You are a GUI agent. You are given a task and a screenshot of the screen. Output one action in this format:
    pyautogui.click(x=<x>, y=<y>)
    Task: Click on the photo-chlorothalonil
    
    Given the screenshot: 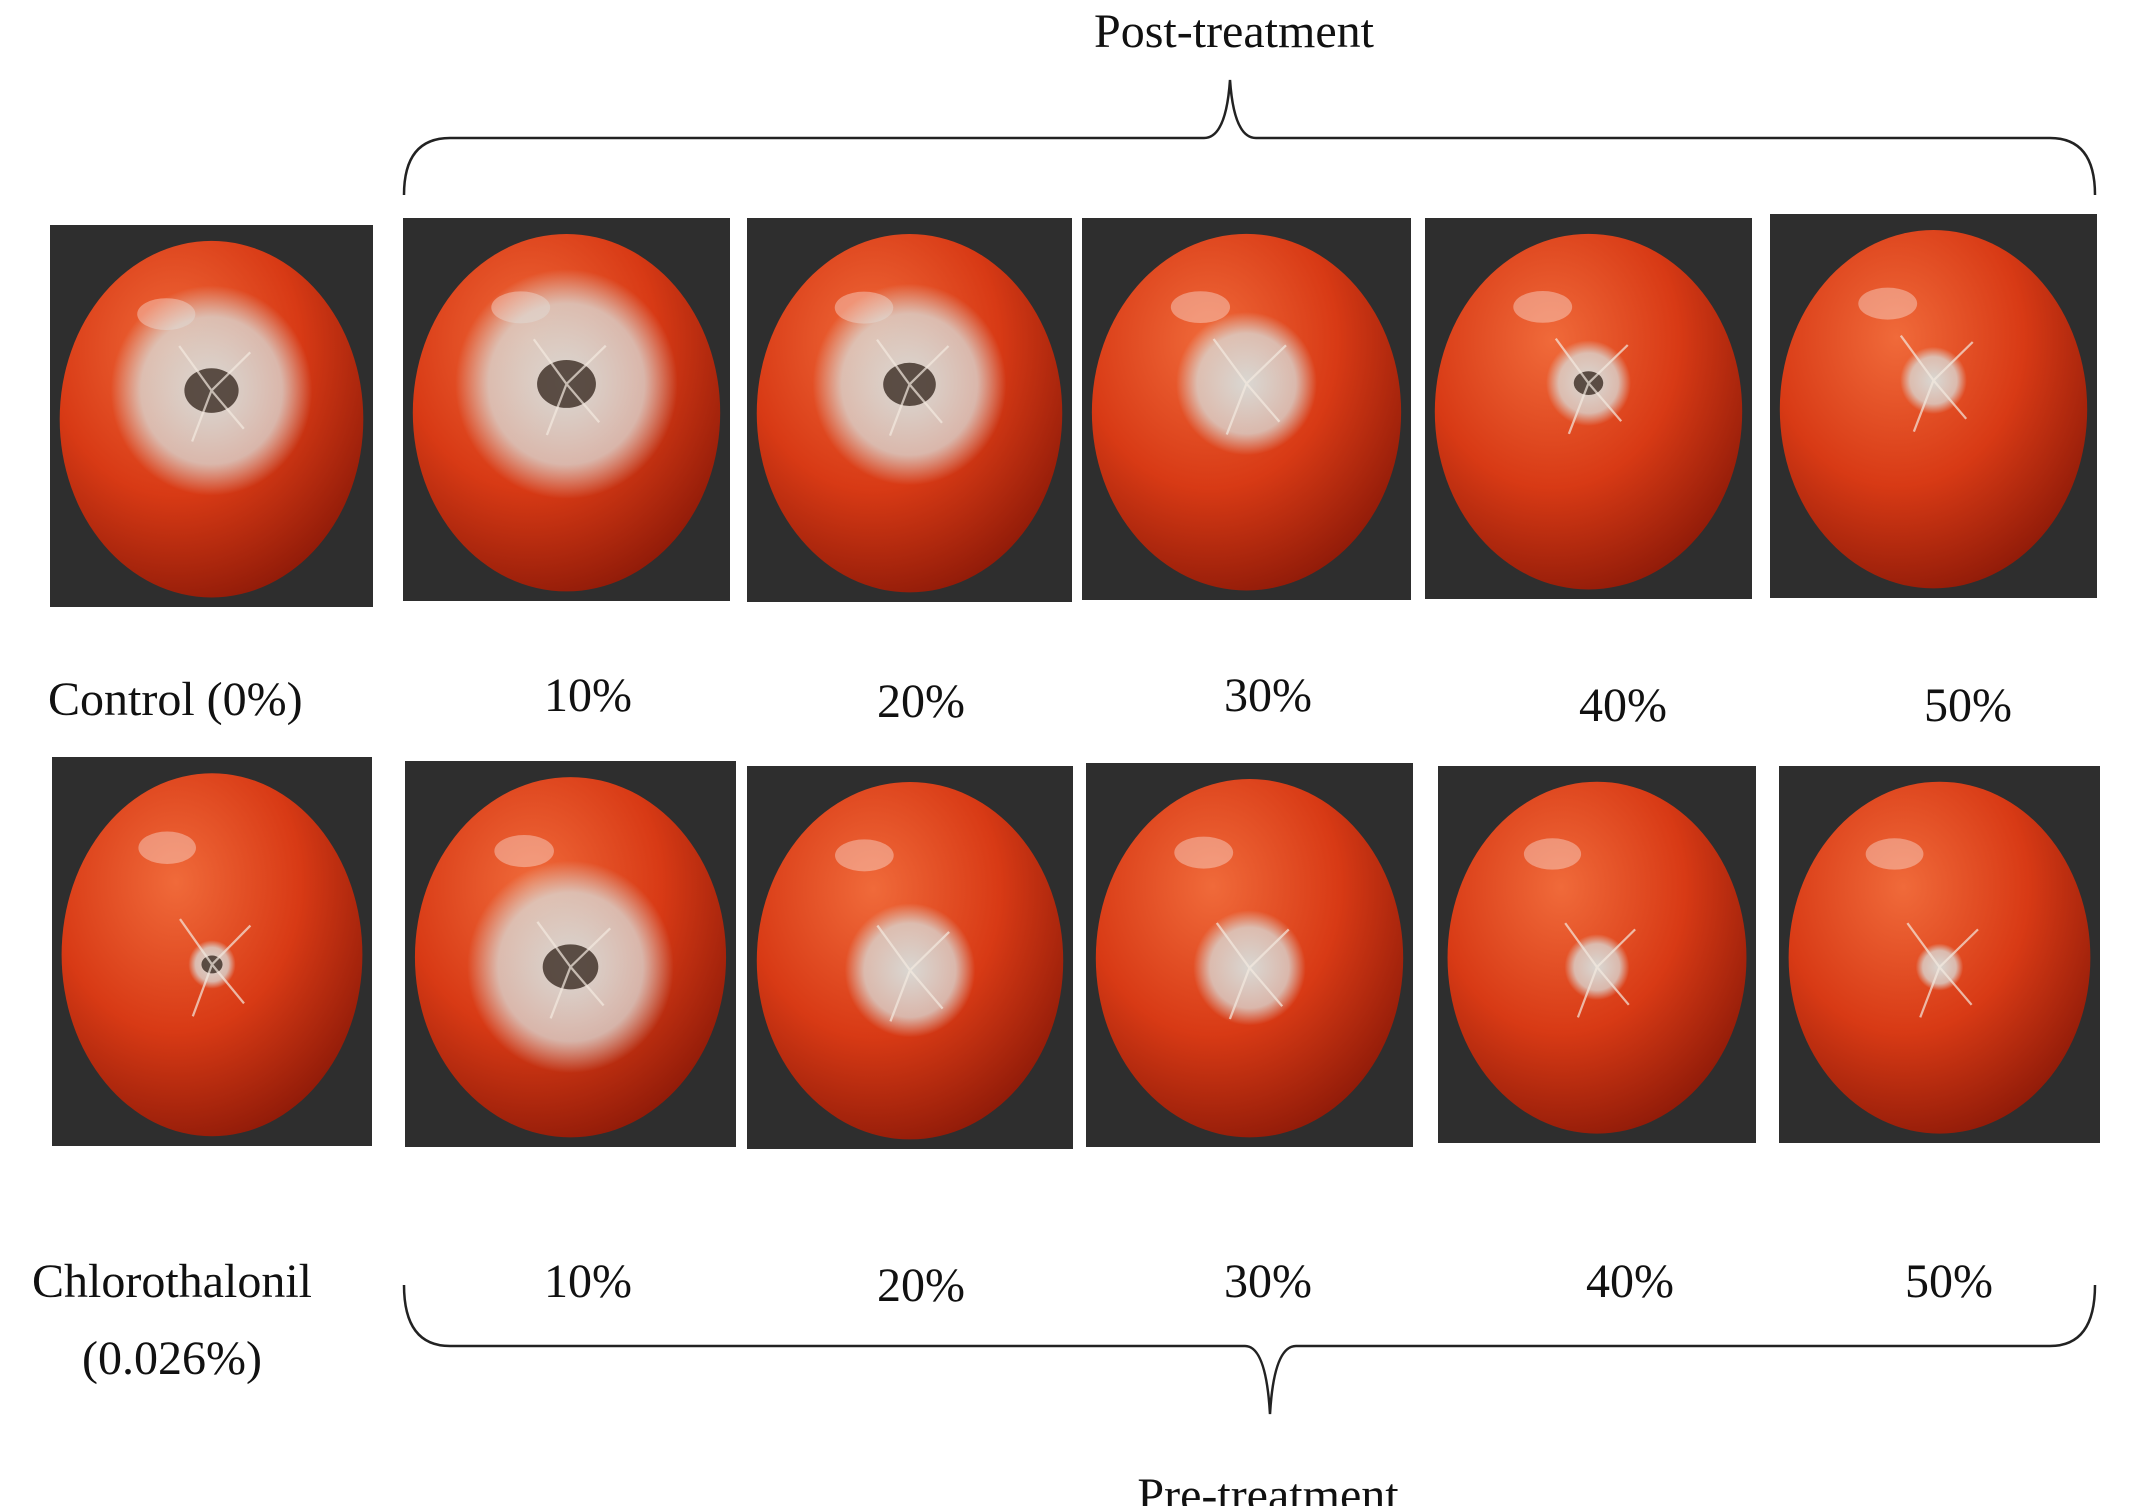 What is the action you would take?
    pyautogui.click(x=212, y=951)
    